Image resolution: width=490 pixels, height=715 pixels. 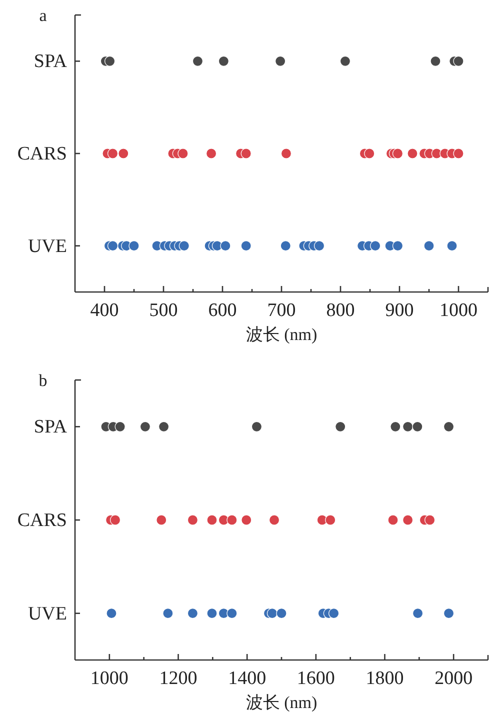 What do you see at coordinates (399, 310) in the screenshot?
I see `x-tick-label: 900` at bounding box center [399, 310].